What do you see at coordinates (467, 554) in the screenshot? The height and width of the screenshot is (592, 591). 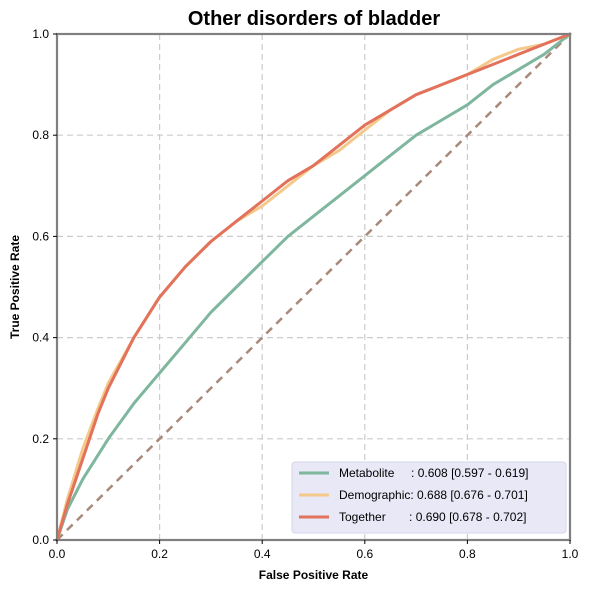 I see `x-tick-label: 0.8` at bounding box center [467, 554].